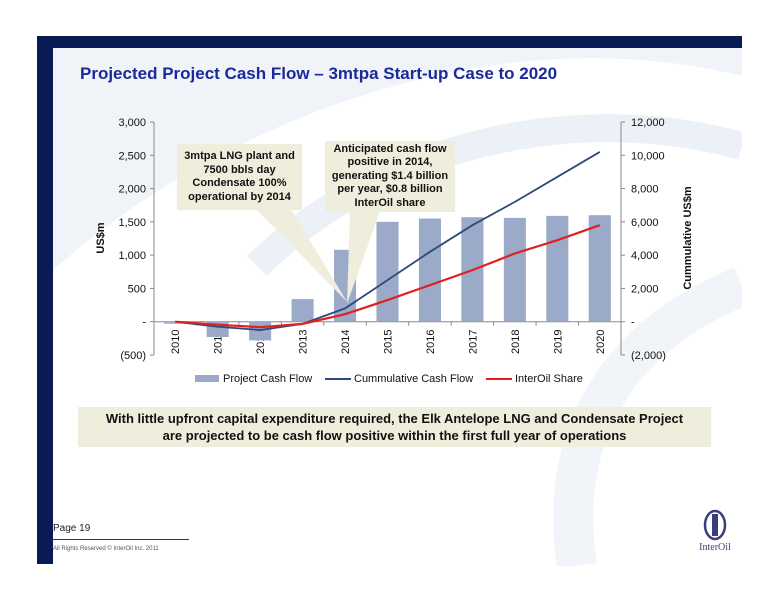  I want to click on y-tick-label-left: -, so click(144, 323).